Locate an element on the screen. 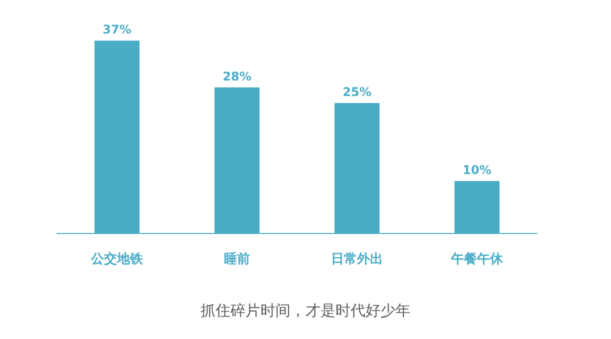 The height and width of the screenshot is (339, 611). data-label: 37% is located at coordinates (117, 29).